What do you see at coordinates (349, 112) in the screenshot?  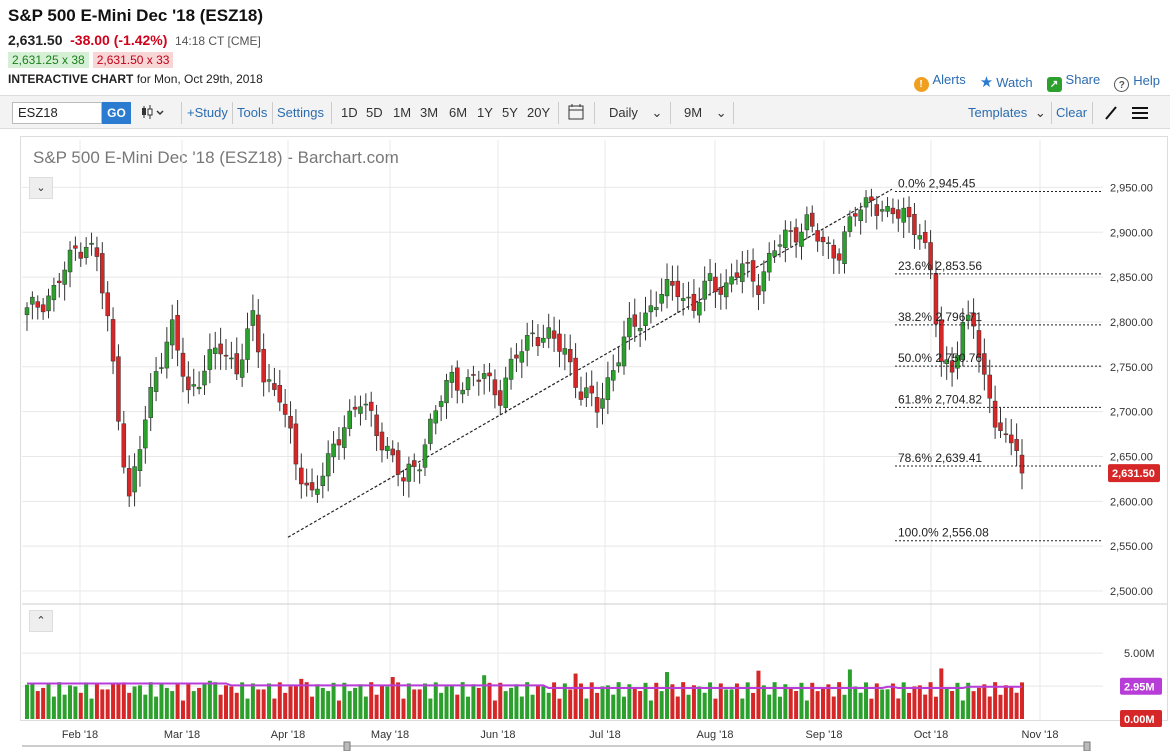 I see `period-1d: 1D` at bounding box center [349, 112].